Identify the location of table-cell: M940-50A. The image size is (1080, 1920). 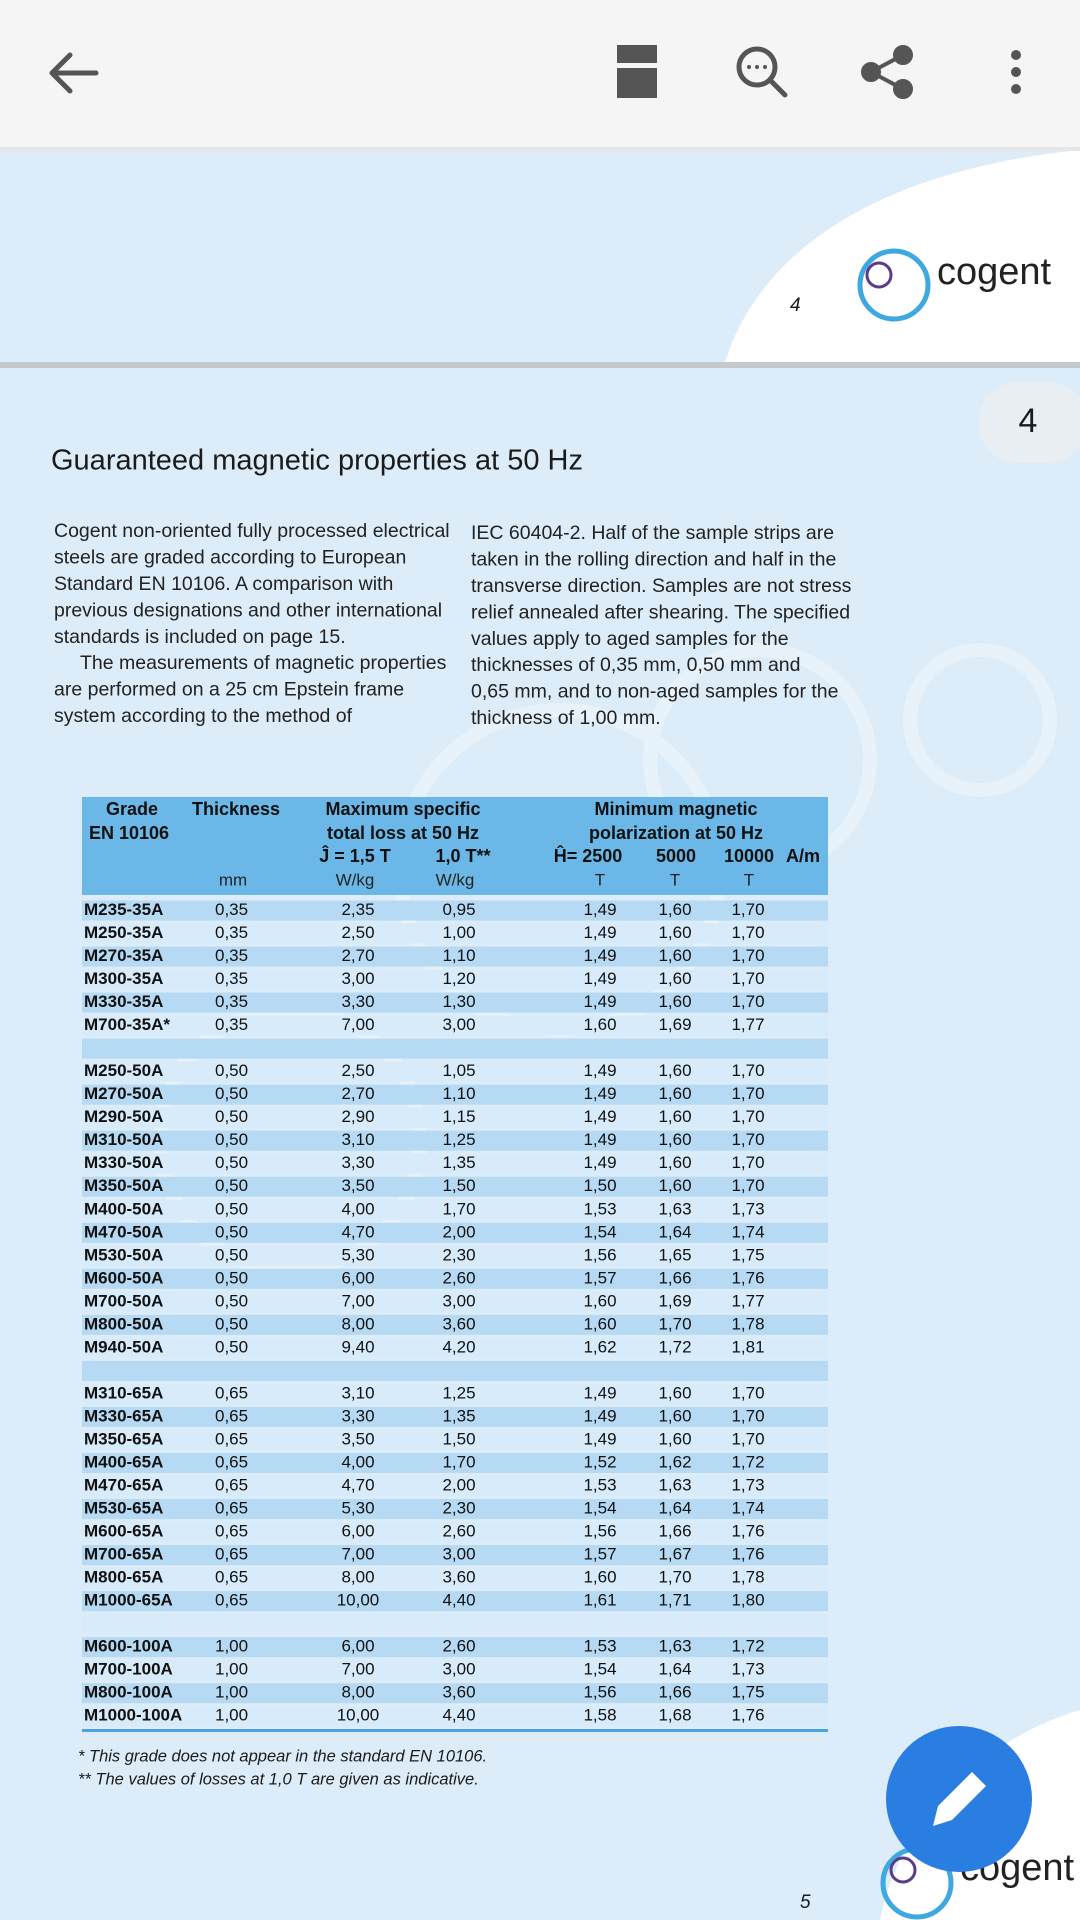
(123, 1346).